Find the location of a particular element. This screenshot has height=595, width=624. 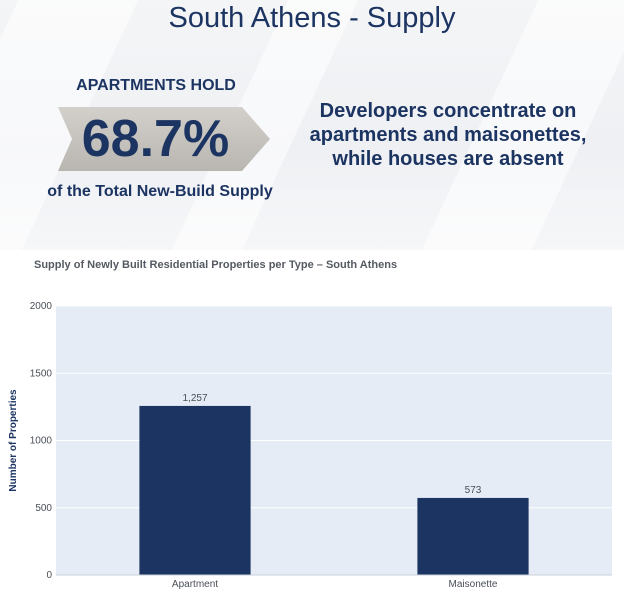

page-title: South Athens - Supply is located at coordinates (312, 18).